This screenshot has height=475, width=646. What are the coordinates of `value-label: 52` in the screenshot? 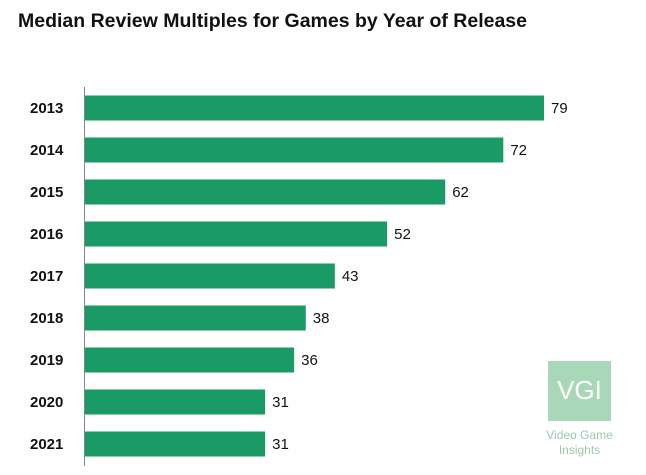 It's located at (402, 234).